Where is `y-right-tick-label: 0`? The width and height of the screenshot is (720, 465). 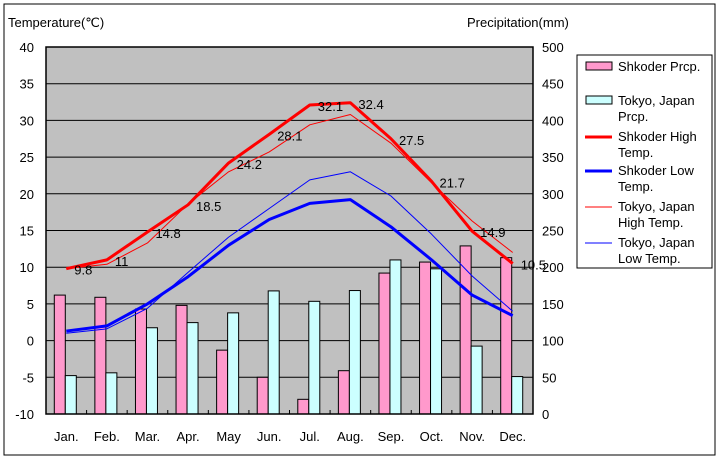 y-right-tick-label: 0 is located at coordinates (545, 414).